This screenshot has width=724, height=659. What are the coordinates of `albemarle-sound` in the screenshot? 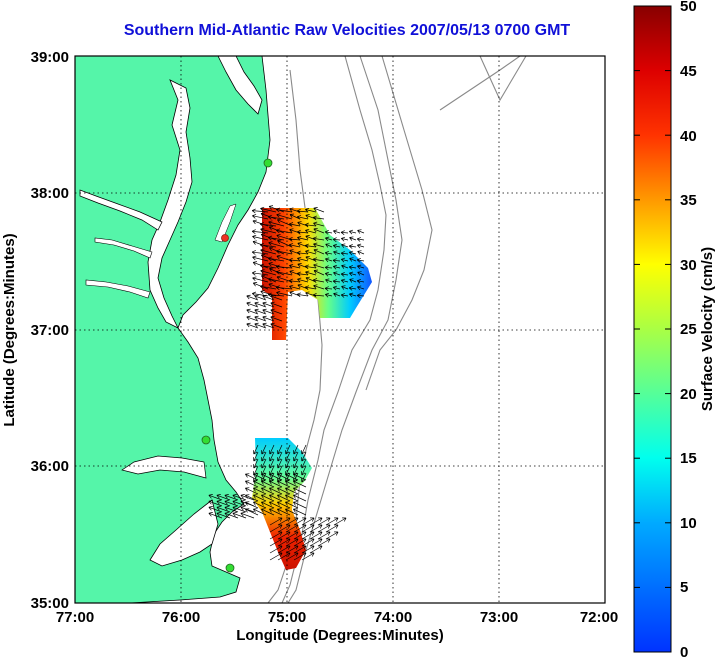 It's located at (164, 467).